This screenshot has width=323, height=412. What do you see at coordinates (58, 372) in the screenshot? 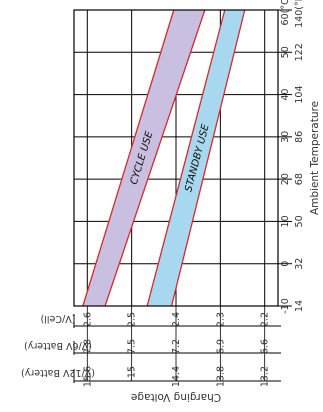
I see `twelve-volt-scale-title: (V/12V Battery)` at bounding box center [58, 372].